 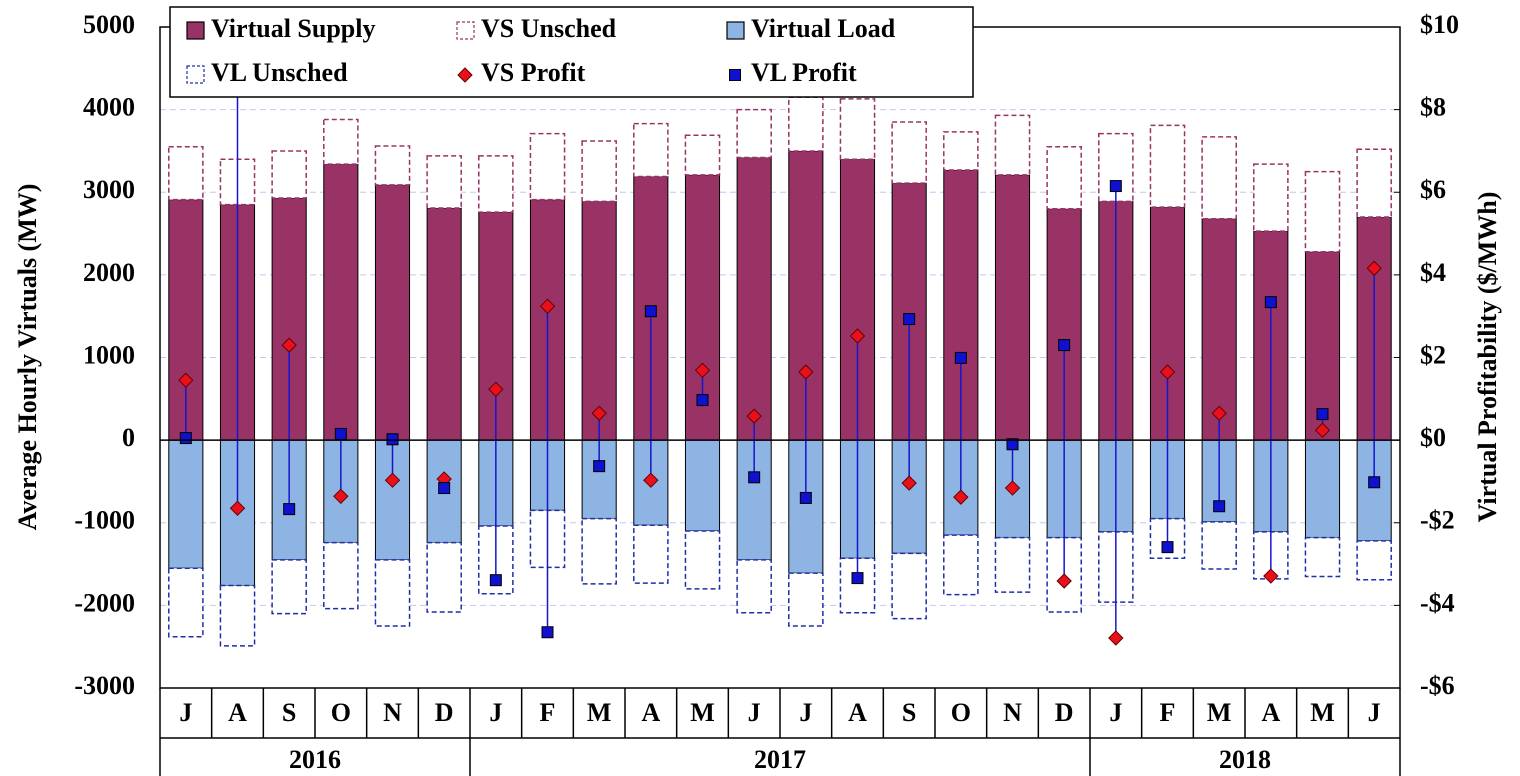 I want to click on legend-swatch, so click(x=465, y=75).